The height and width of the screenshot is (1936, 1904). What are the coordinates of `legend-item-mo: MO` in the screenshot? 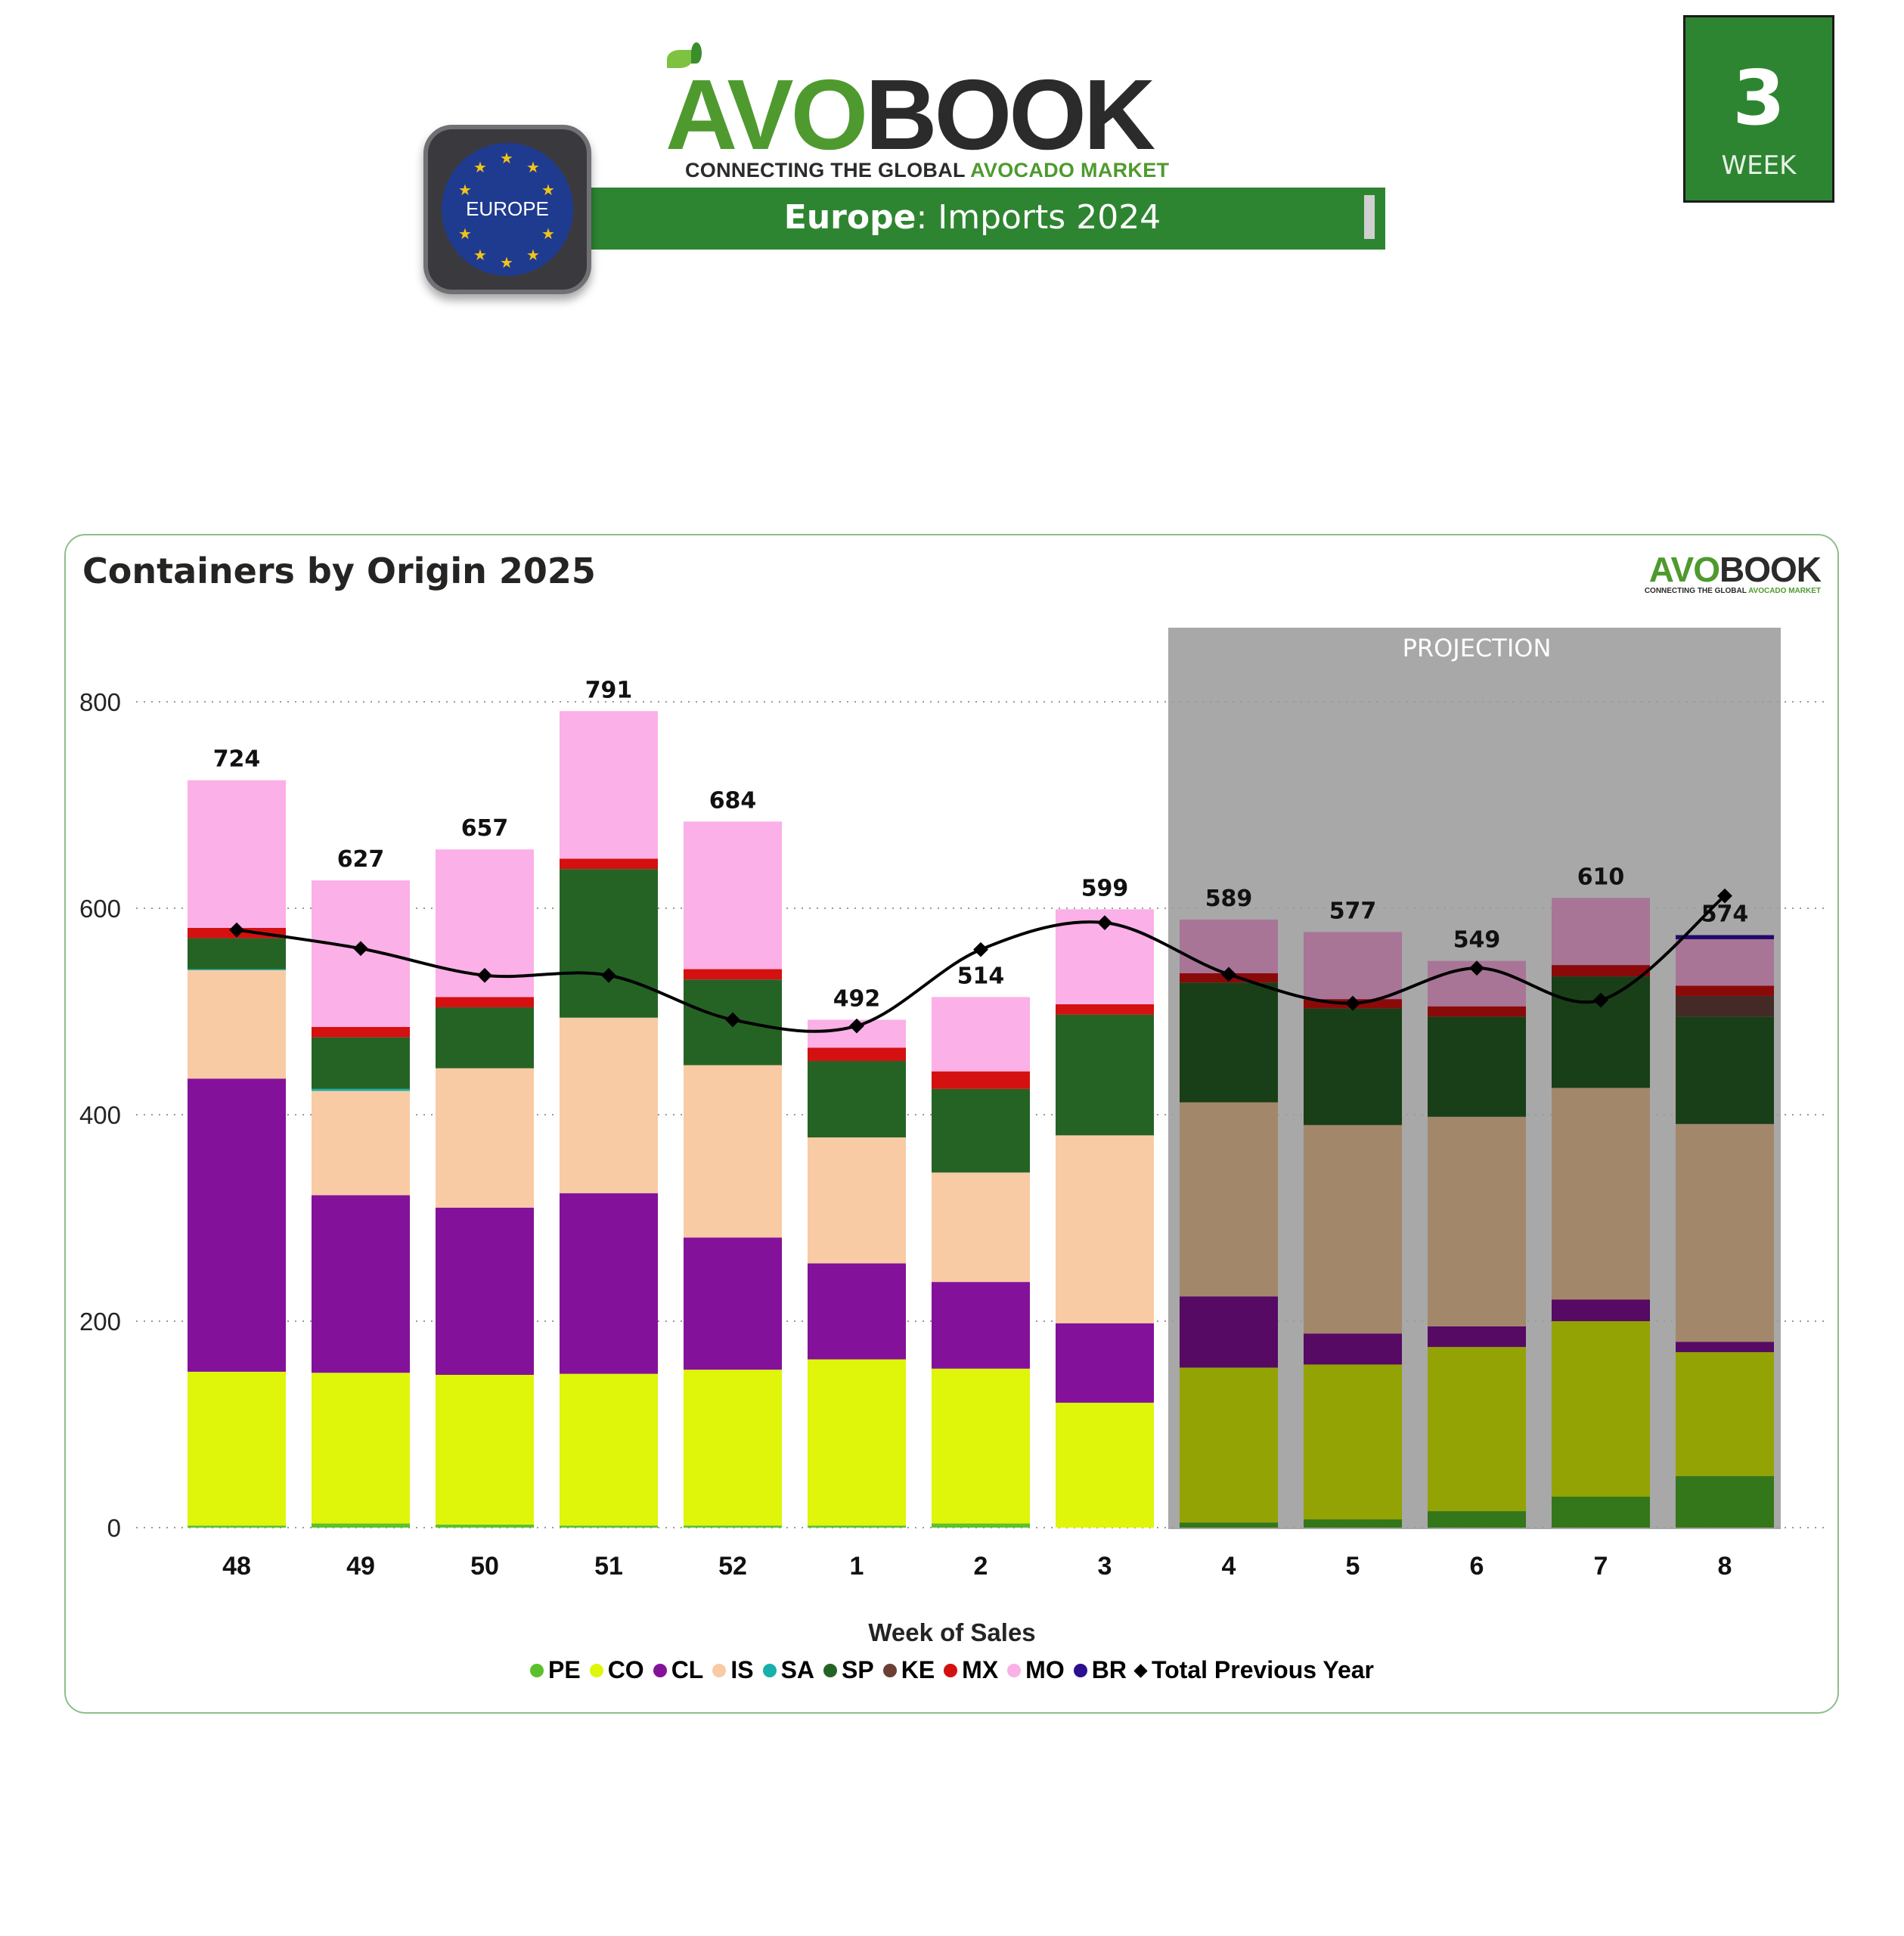 It's located at (1036, 1670).